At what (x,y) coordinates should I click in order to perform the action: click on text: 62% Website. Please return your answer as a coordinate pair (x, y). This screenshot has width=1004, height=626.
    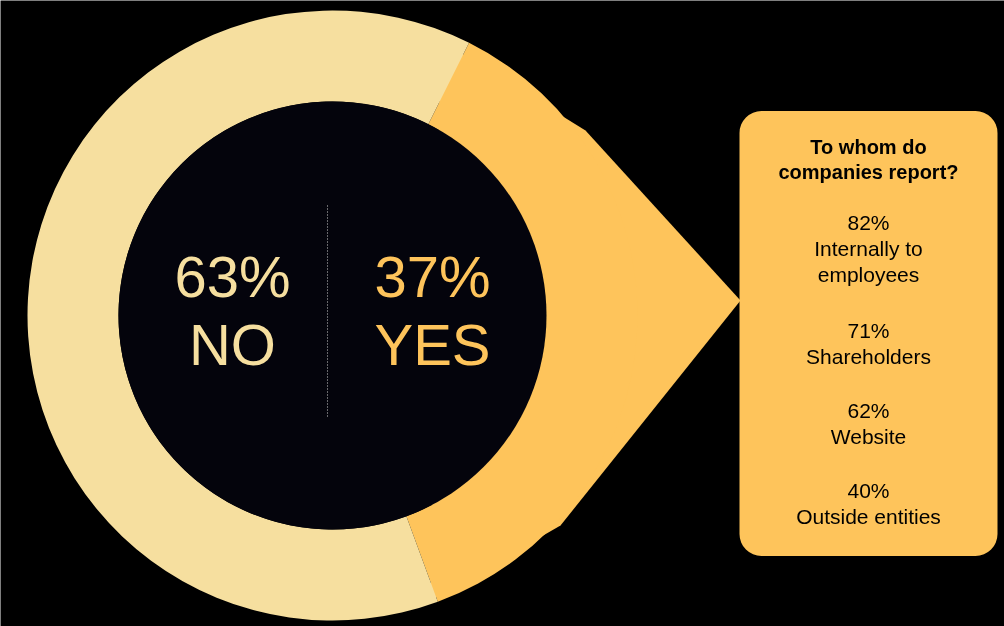
    Looking at the image, I should click on (868, 423).